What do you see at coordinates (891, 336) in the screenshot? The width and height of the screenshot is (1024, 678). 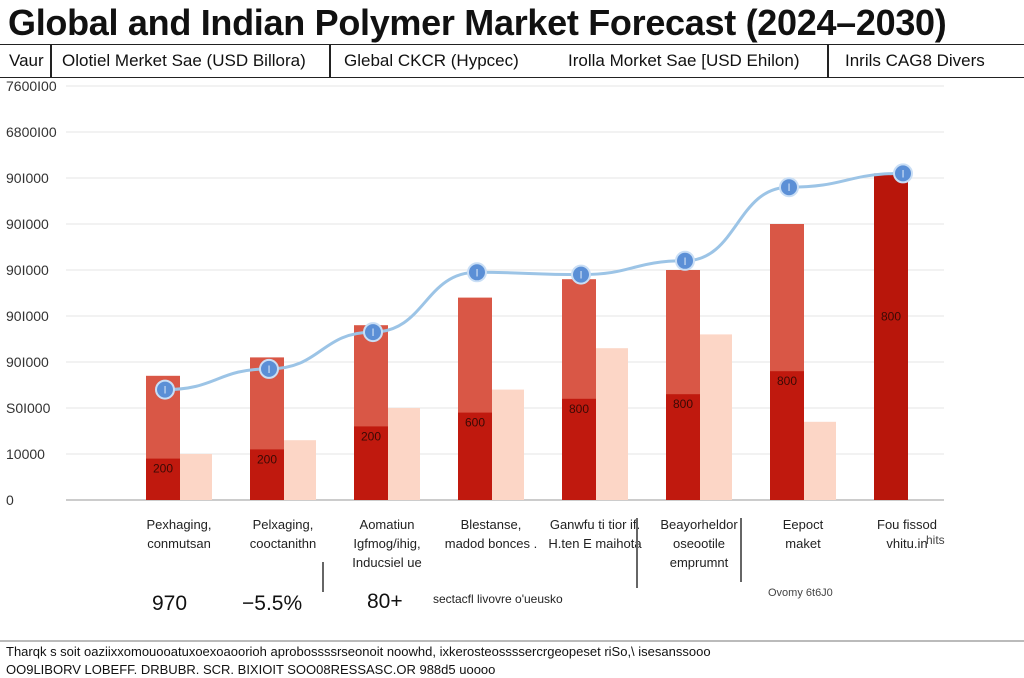 I see `global-bar` at bounding box center [891, 336].